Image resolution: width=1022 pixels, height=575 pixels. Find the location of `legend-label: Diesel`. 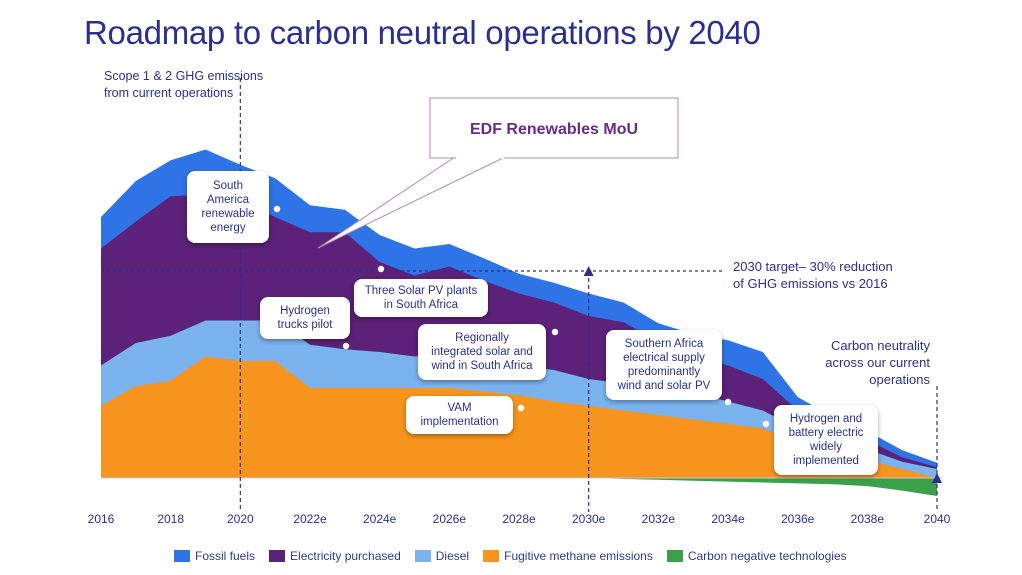

legend-label: Diesel is located at coordinates (452, 556).